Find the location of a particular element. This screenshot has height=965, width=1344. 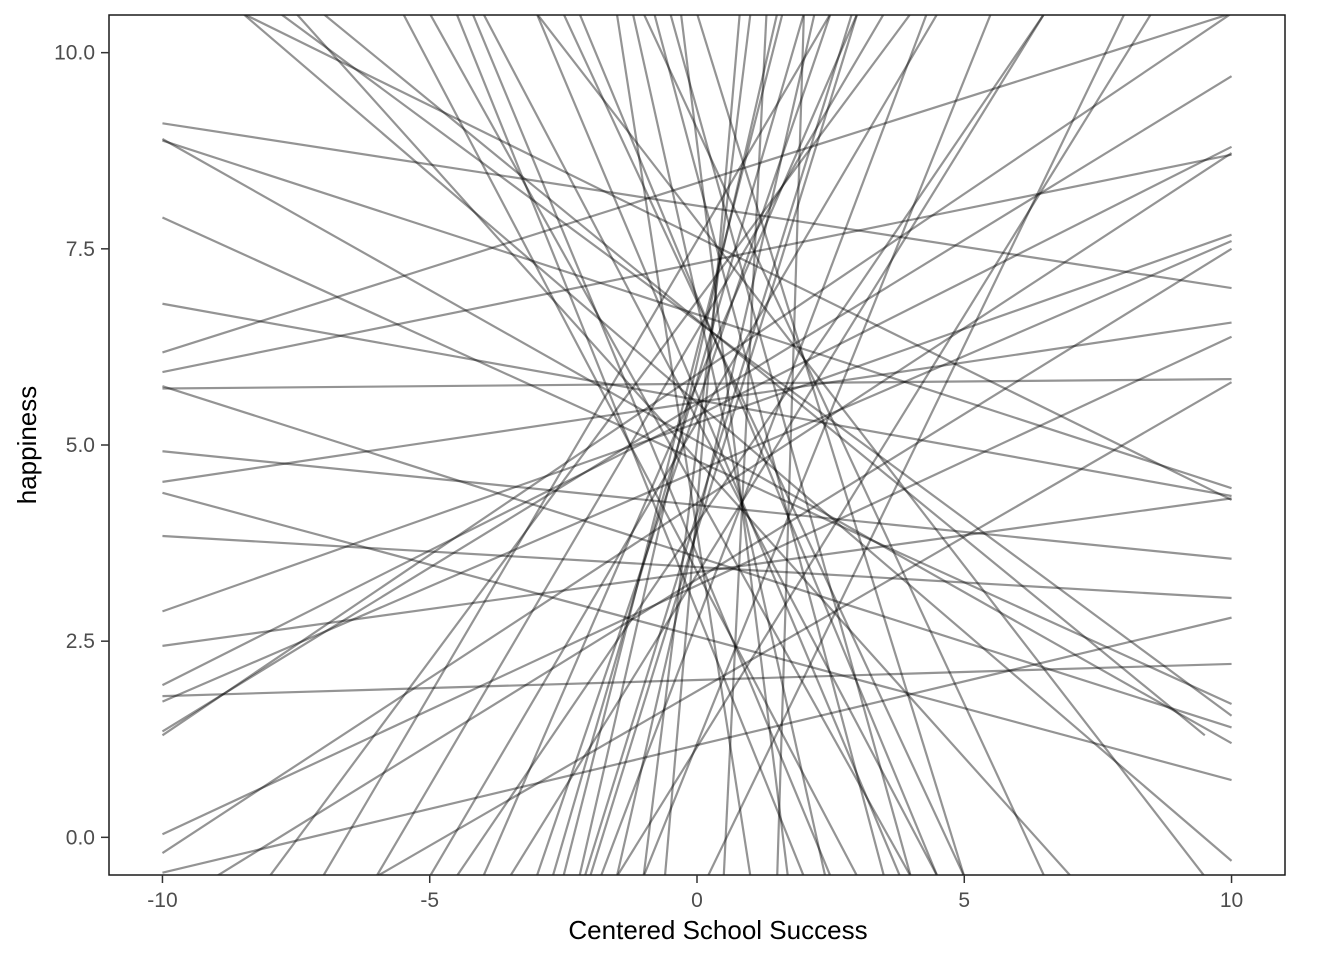

x-tick-label: 0 is located at coordinates (697, 900).